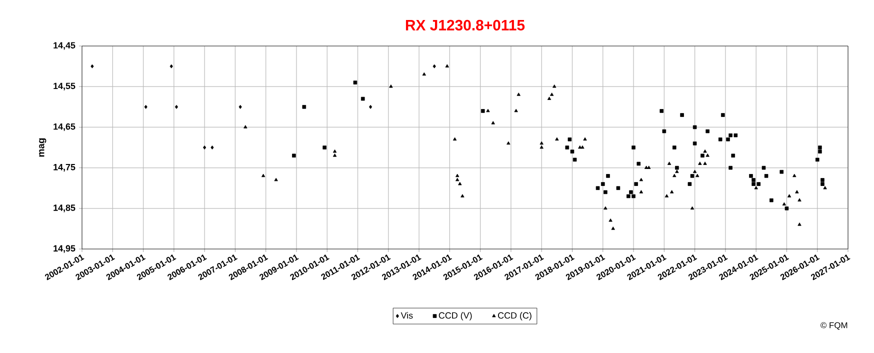 Image resolution: width=874 pixels, height=353 pixels. I want to click on legend-label: CCD (V), so click(455, 316).